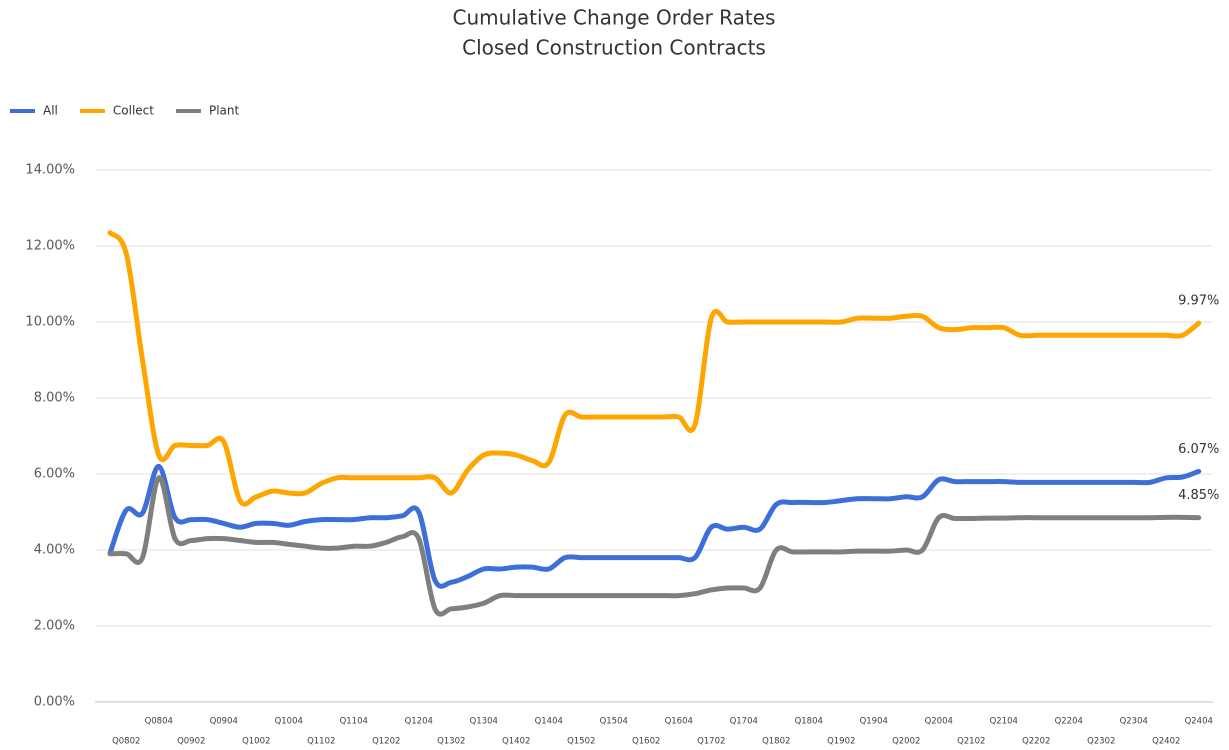 The image size is (1229, 750). What do you see at coordinates (50, 246) in the screenshot?
I see `y-tick-label: 12.00%` at bounding box center [50, 246].